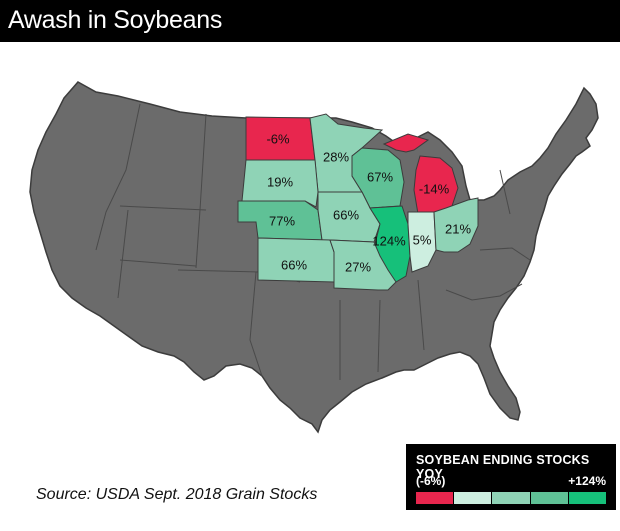  I want to click on state-label-indiana: 5%, so click(422, 239).